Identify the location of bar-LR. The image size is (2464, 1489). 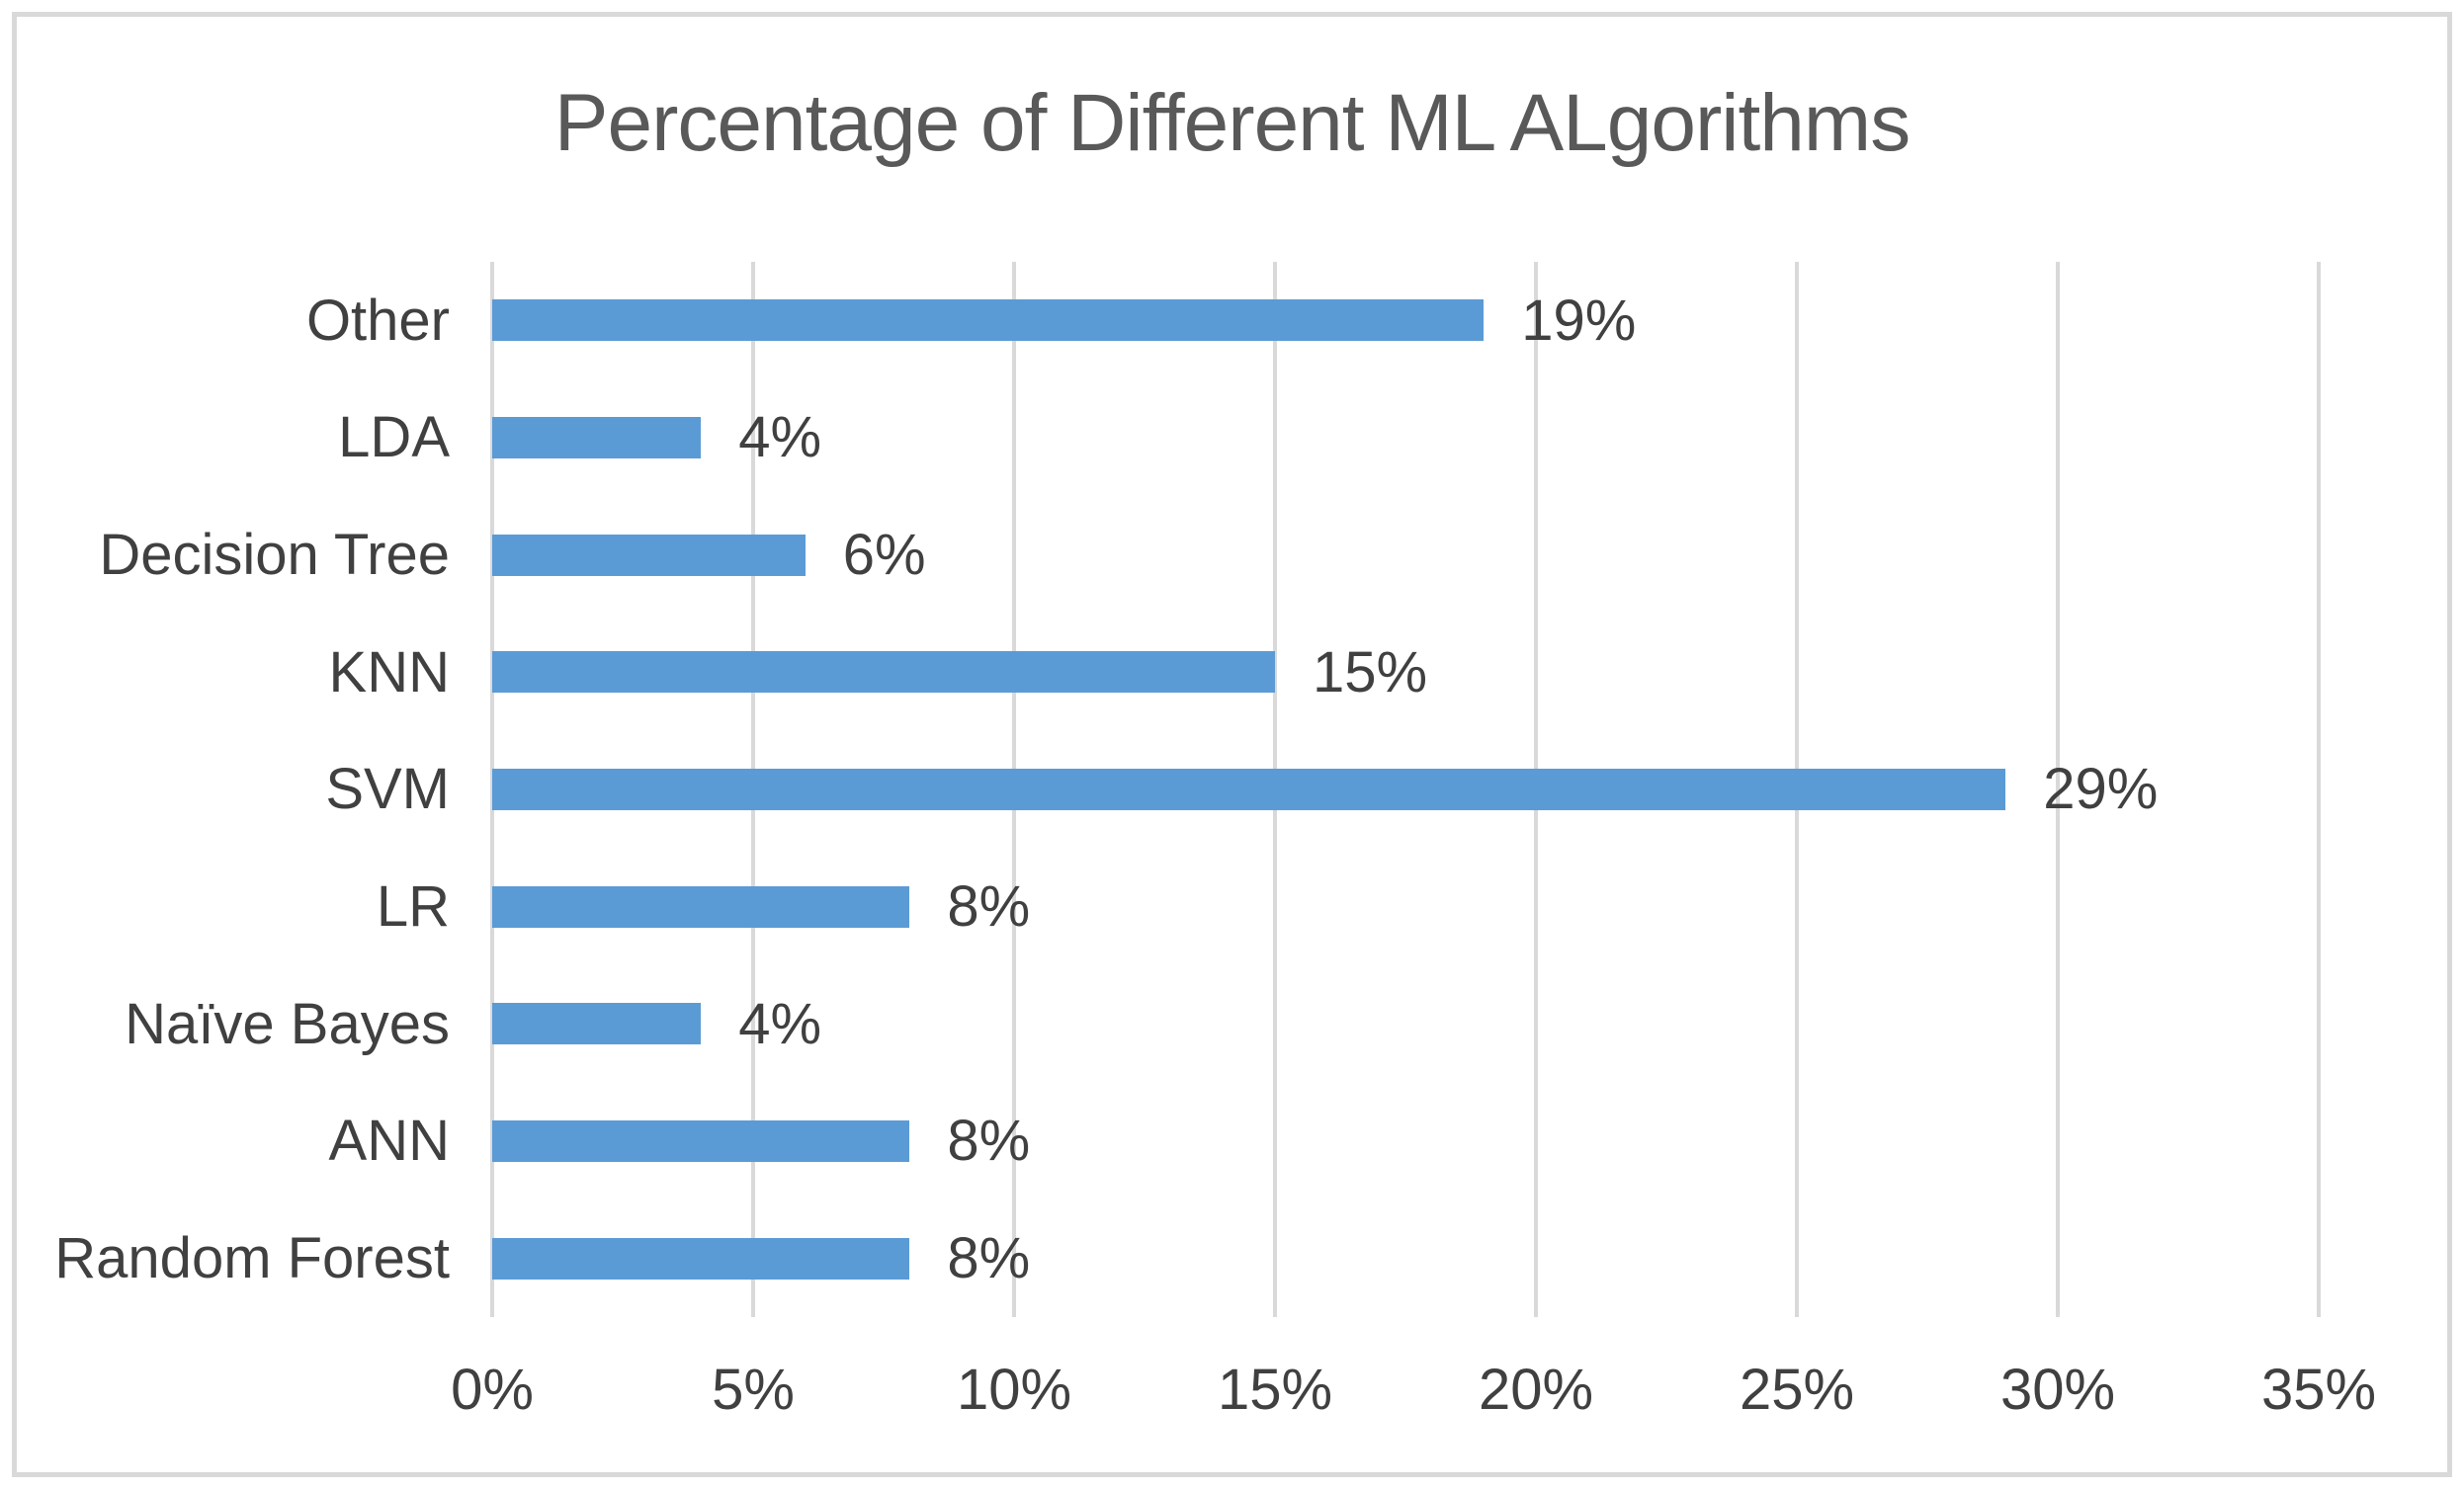
(701, 906).